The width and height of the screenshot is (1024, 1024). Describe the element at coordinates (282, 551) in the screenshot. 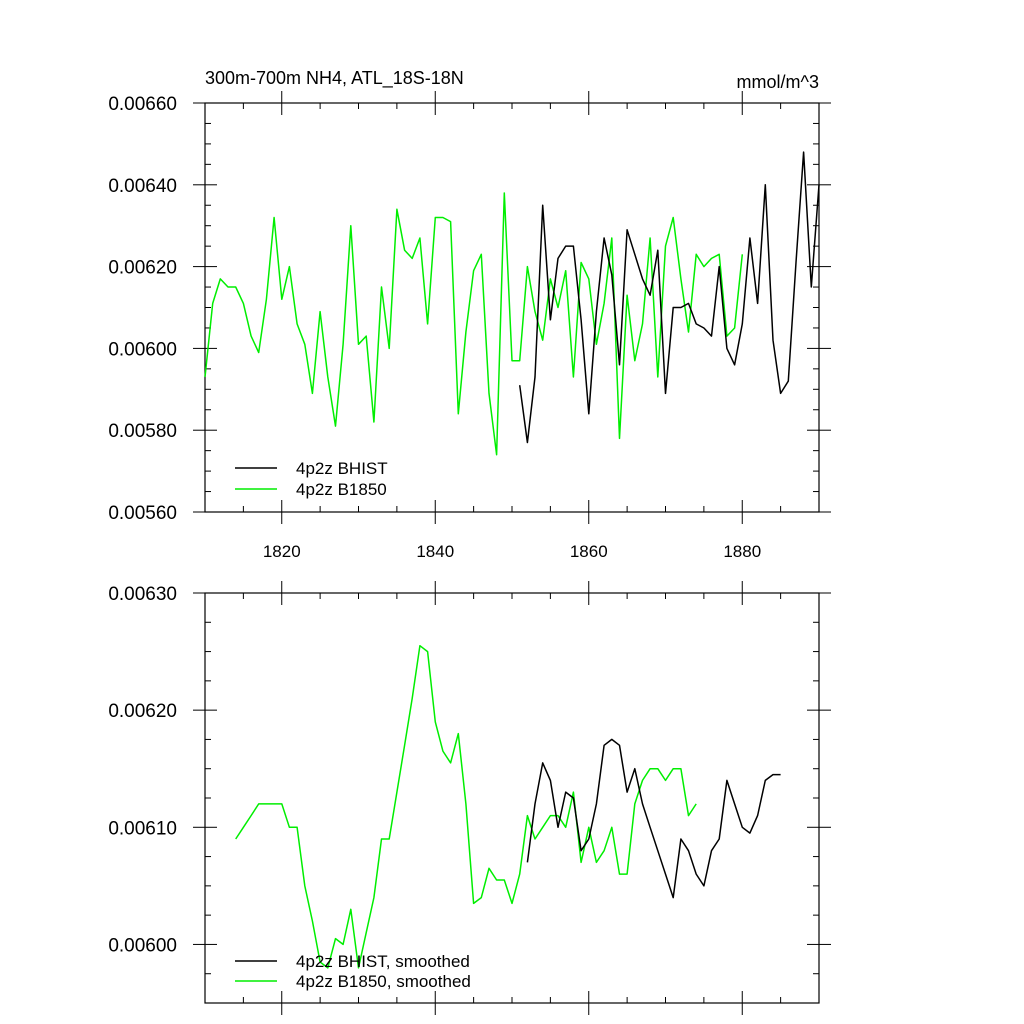

I see `top-x-tick-label: 1820` at that location.